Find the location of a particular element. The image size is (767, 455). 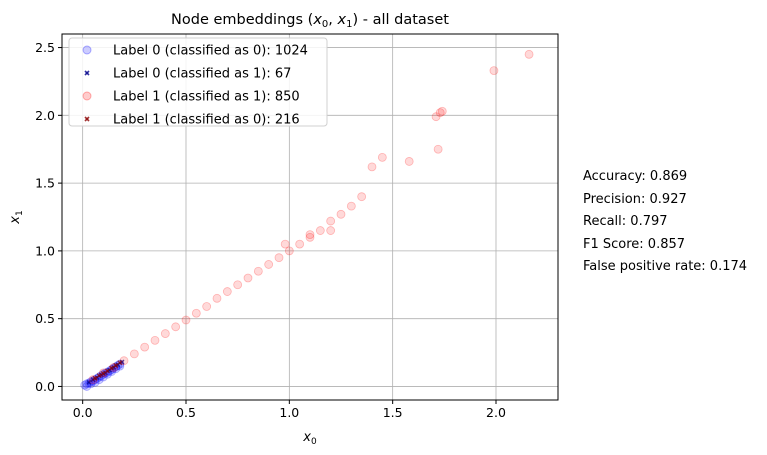

title-text-2: , is located at coordinates (332, 20).